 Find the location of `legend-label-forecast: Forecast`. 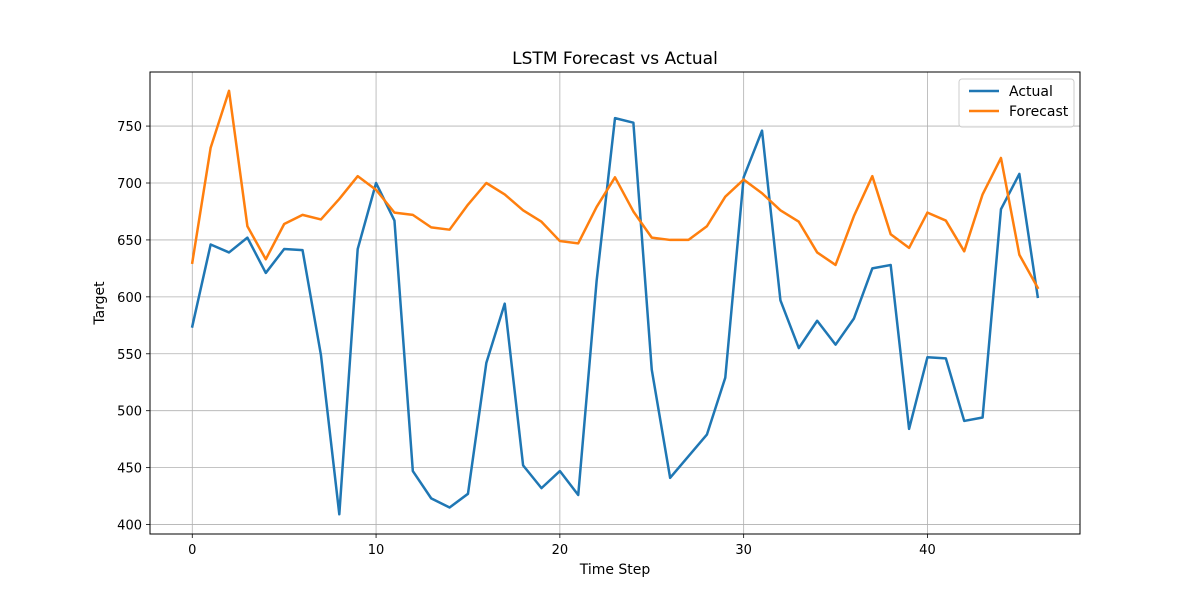

legend-label-forecast: Forecast is located at coordinates (1039, 112).